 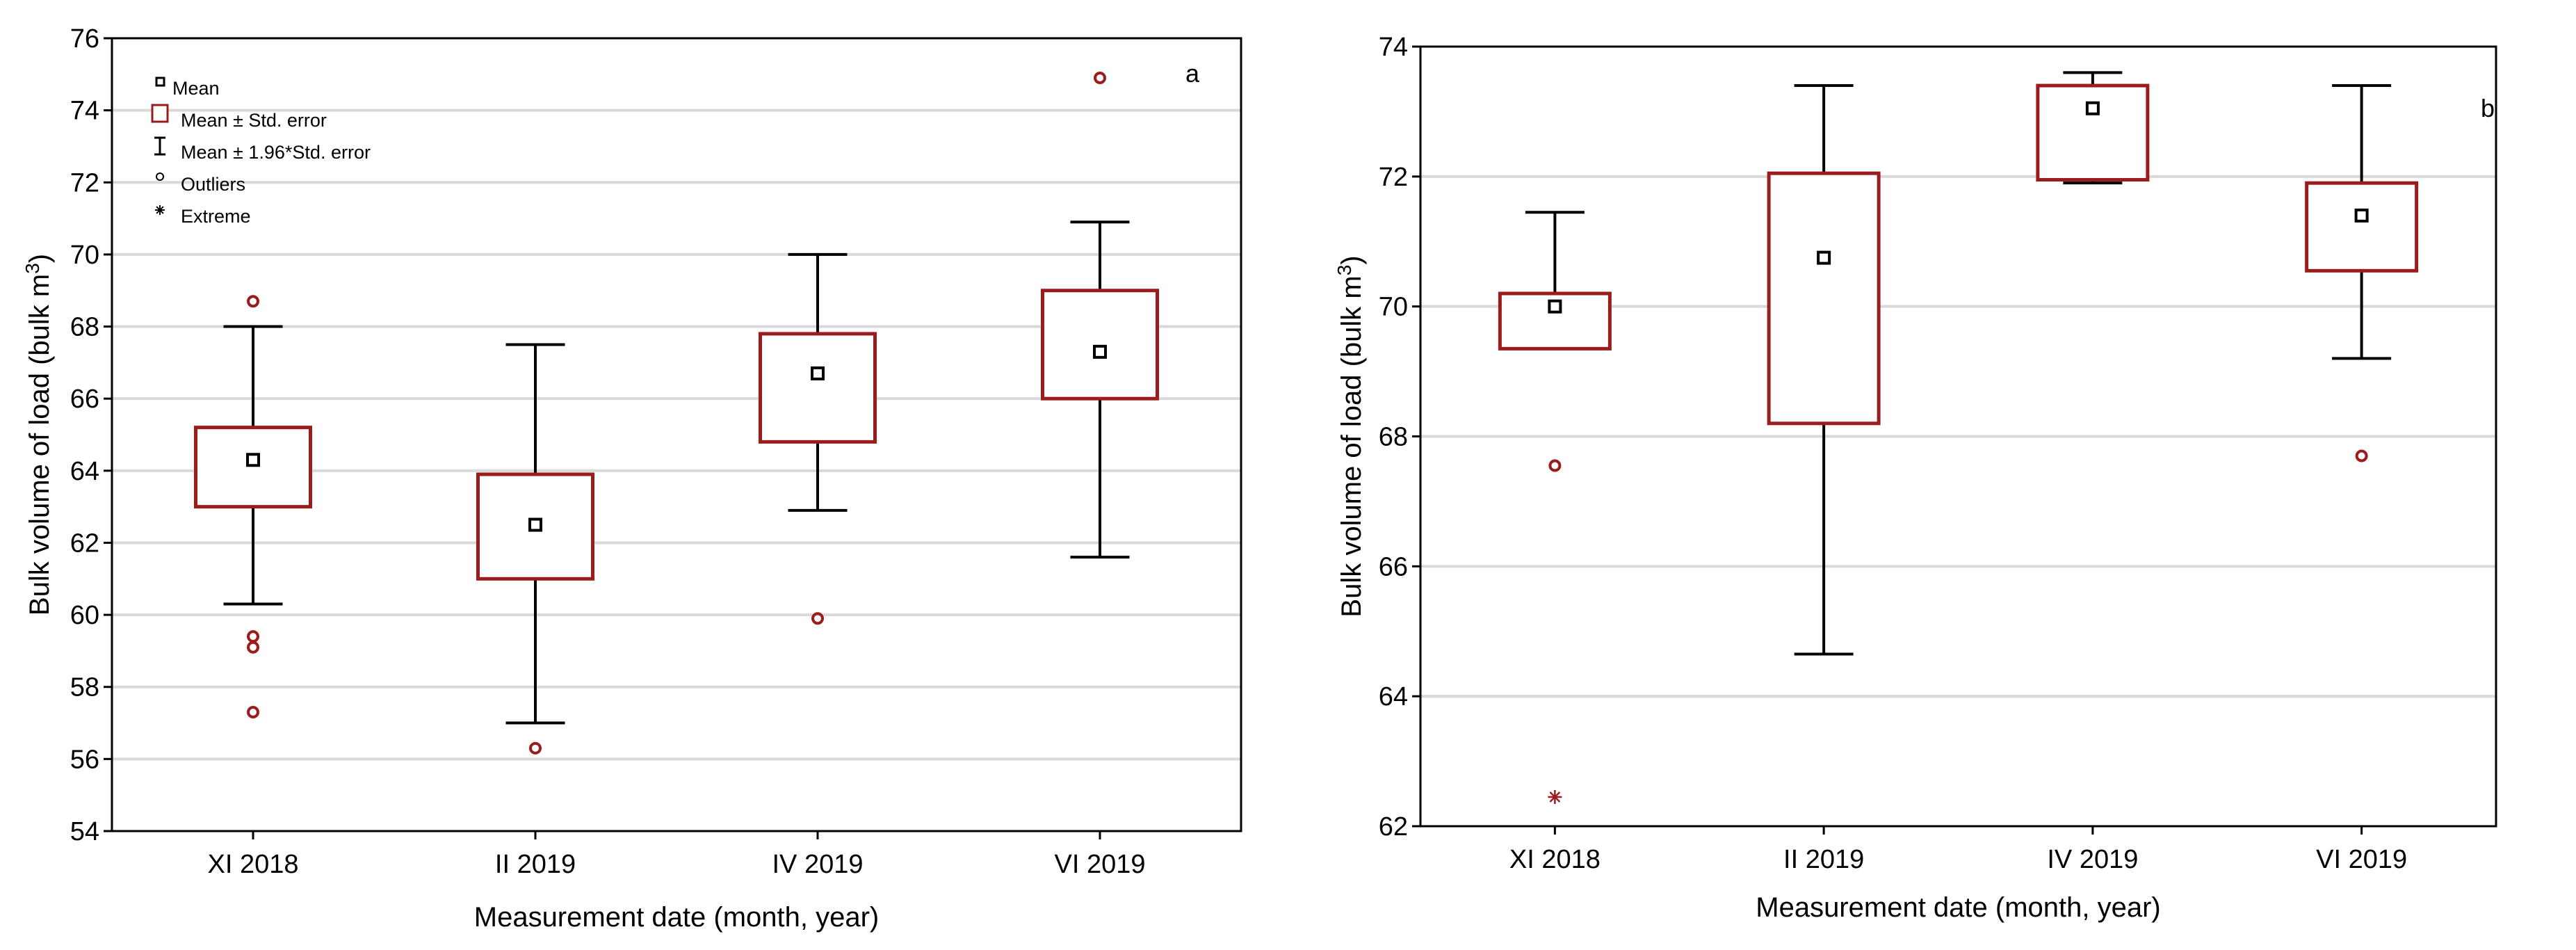 What do you see at coordinates (2488, 108) in the screenshot?
I see `panel-label: b` at bounding box center [2488, 108].